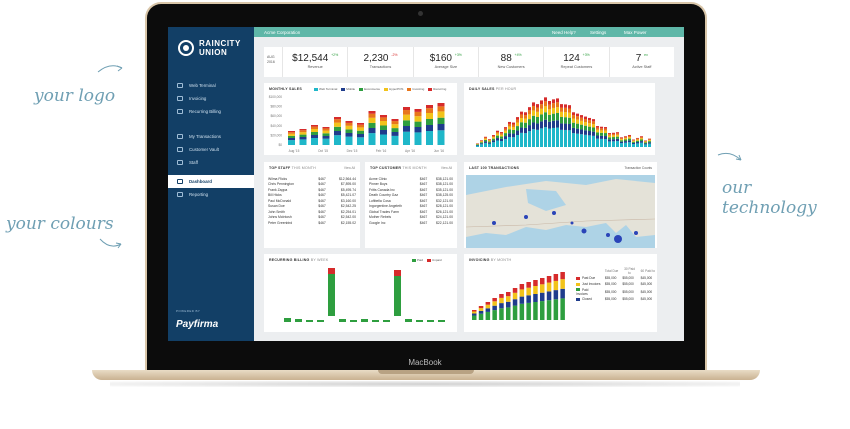  What do you see at coordinates (381, 151) in the screenshot?
I see `x-tick-label: Feb '16` at bounding box center [381, 151].